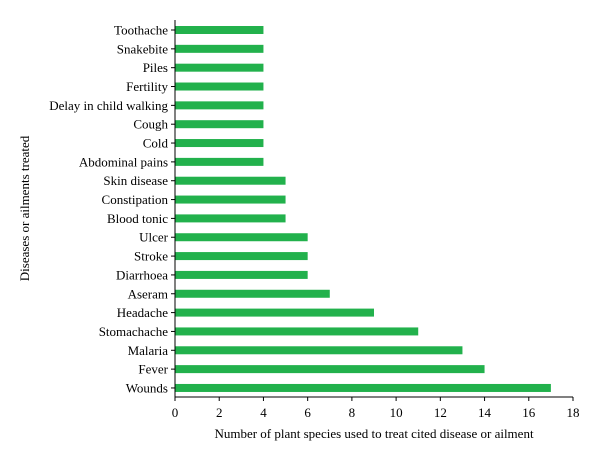 The height and width of the screenshot is (462, 600). I want to click on bar-skin-disease, so click(230, 180).